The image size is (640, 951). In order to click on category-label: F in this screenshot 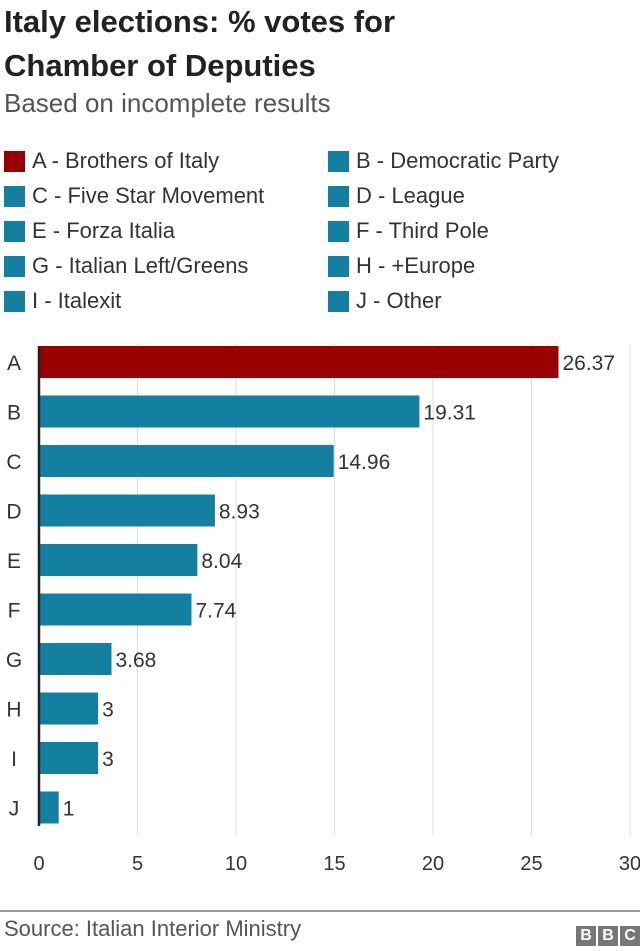, I will do `click(14, 611)`.